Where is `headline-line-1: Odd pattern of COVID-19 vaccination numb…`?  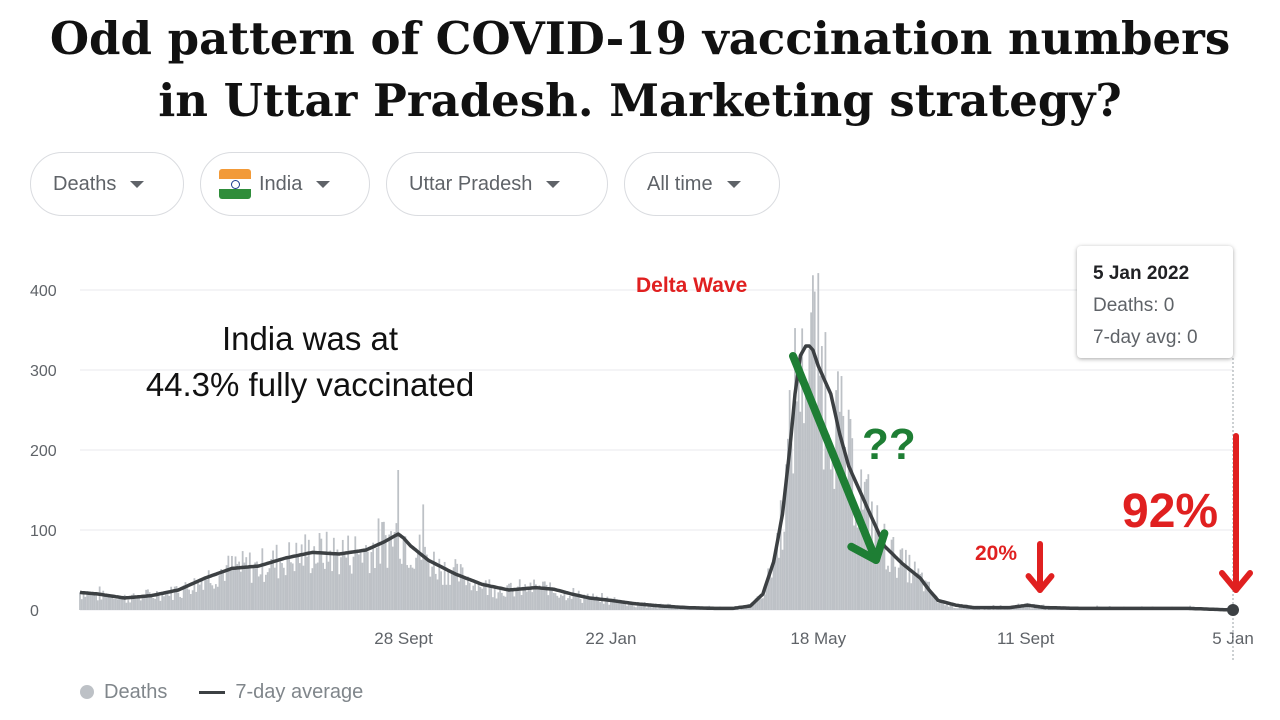
headline-line-1: Odd pattern of COVID-19 vaccination numb… is located at coordinates (640, 38).